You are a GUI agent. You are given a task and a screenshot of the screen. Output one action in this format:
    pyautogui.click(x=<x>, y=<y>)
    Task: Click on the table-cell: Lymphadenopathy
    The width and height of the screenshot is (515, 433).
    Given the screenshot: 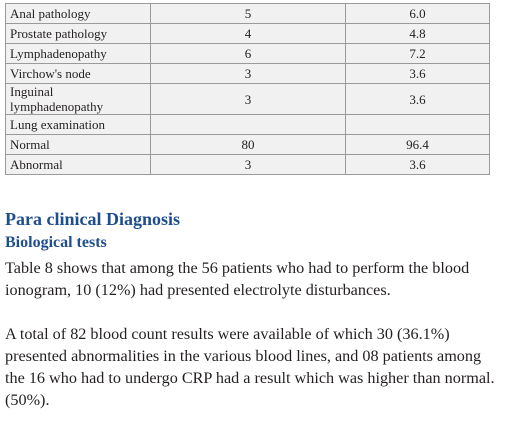 What is the action you would take?
    pyautogui.click(x=78, y=53)
    